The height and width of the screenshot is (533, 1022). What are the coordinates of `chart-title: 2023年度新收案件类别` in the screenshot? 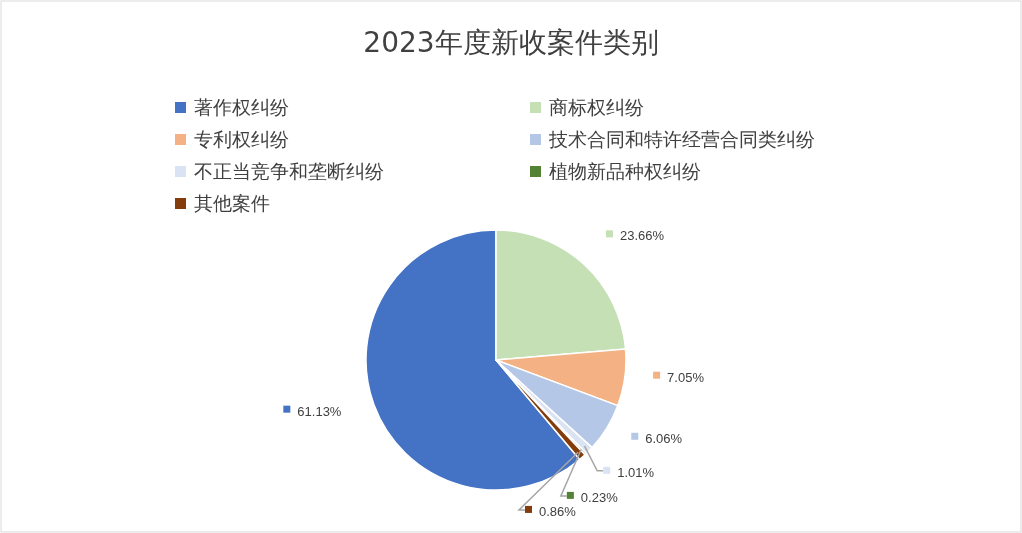 It's located at (511, 42).